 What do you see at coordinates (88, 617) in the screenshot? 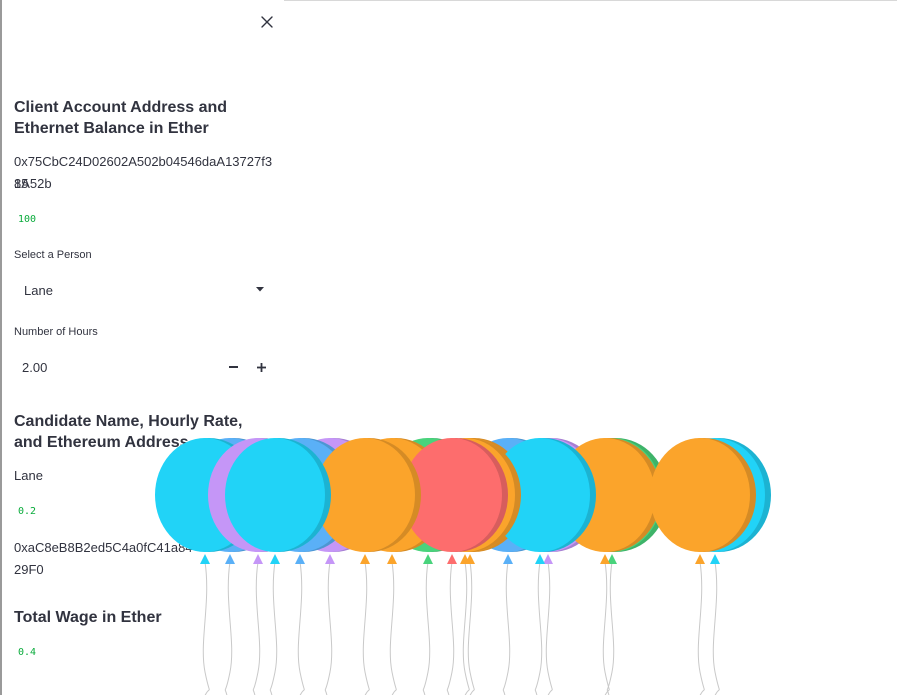
I see `total-wage-heading: Total Wage in Ether` at bounding box center [88, 617].